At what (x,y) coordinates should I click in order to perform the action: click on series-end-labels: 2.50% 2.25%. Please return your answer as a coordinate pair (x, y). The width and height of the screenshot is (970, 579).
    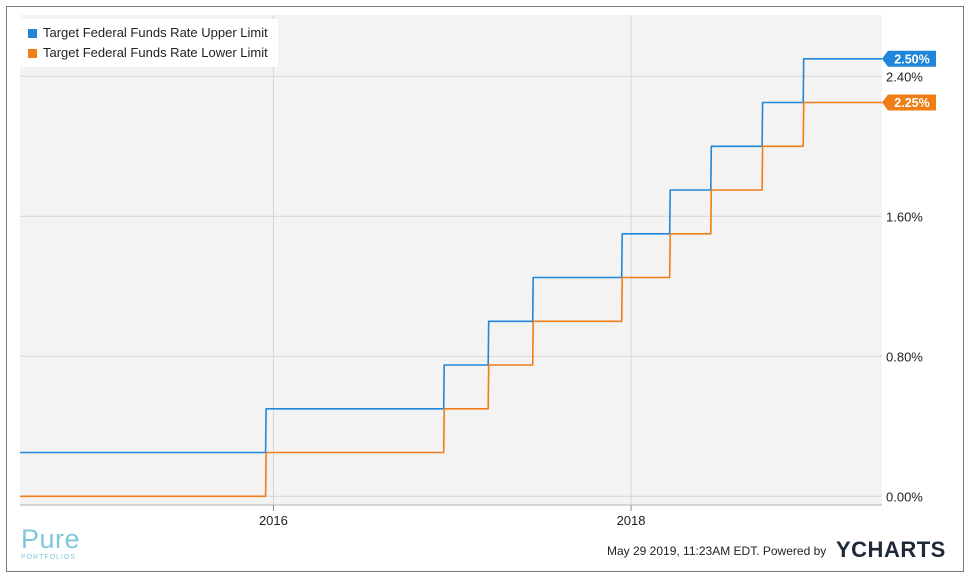
    Looking at the image, I should click on (909, 80).